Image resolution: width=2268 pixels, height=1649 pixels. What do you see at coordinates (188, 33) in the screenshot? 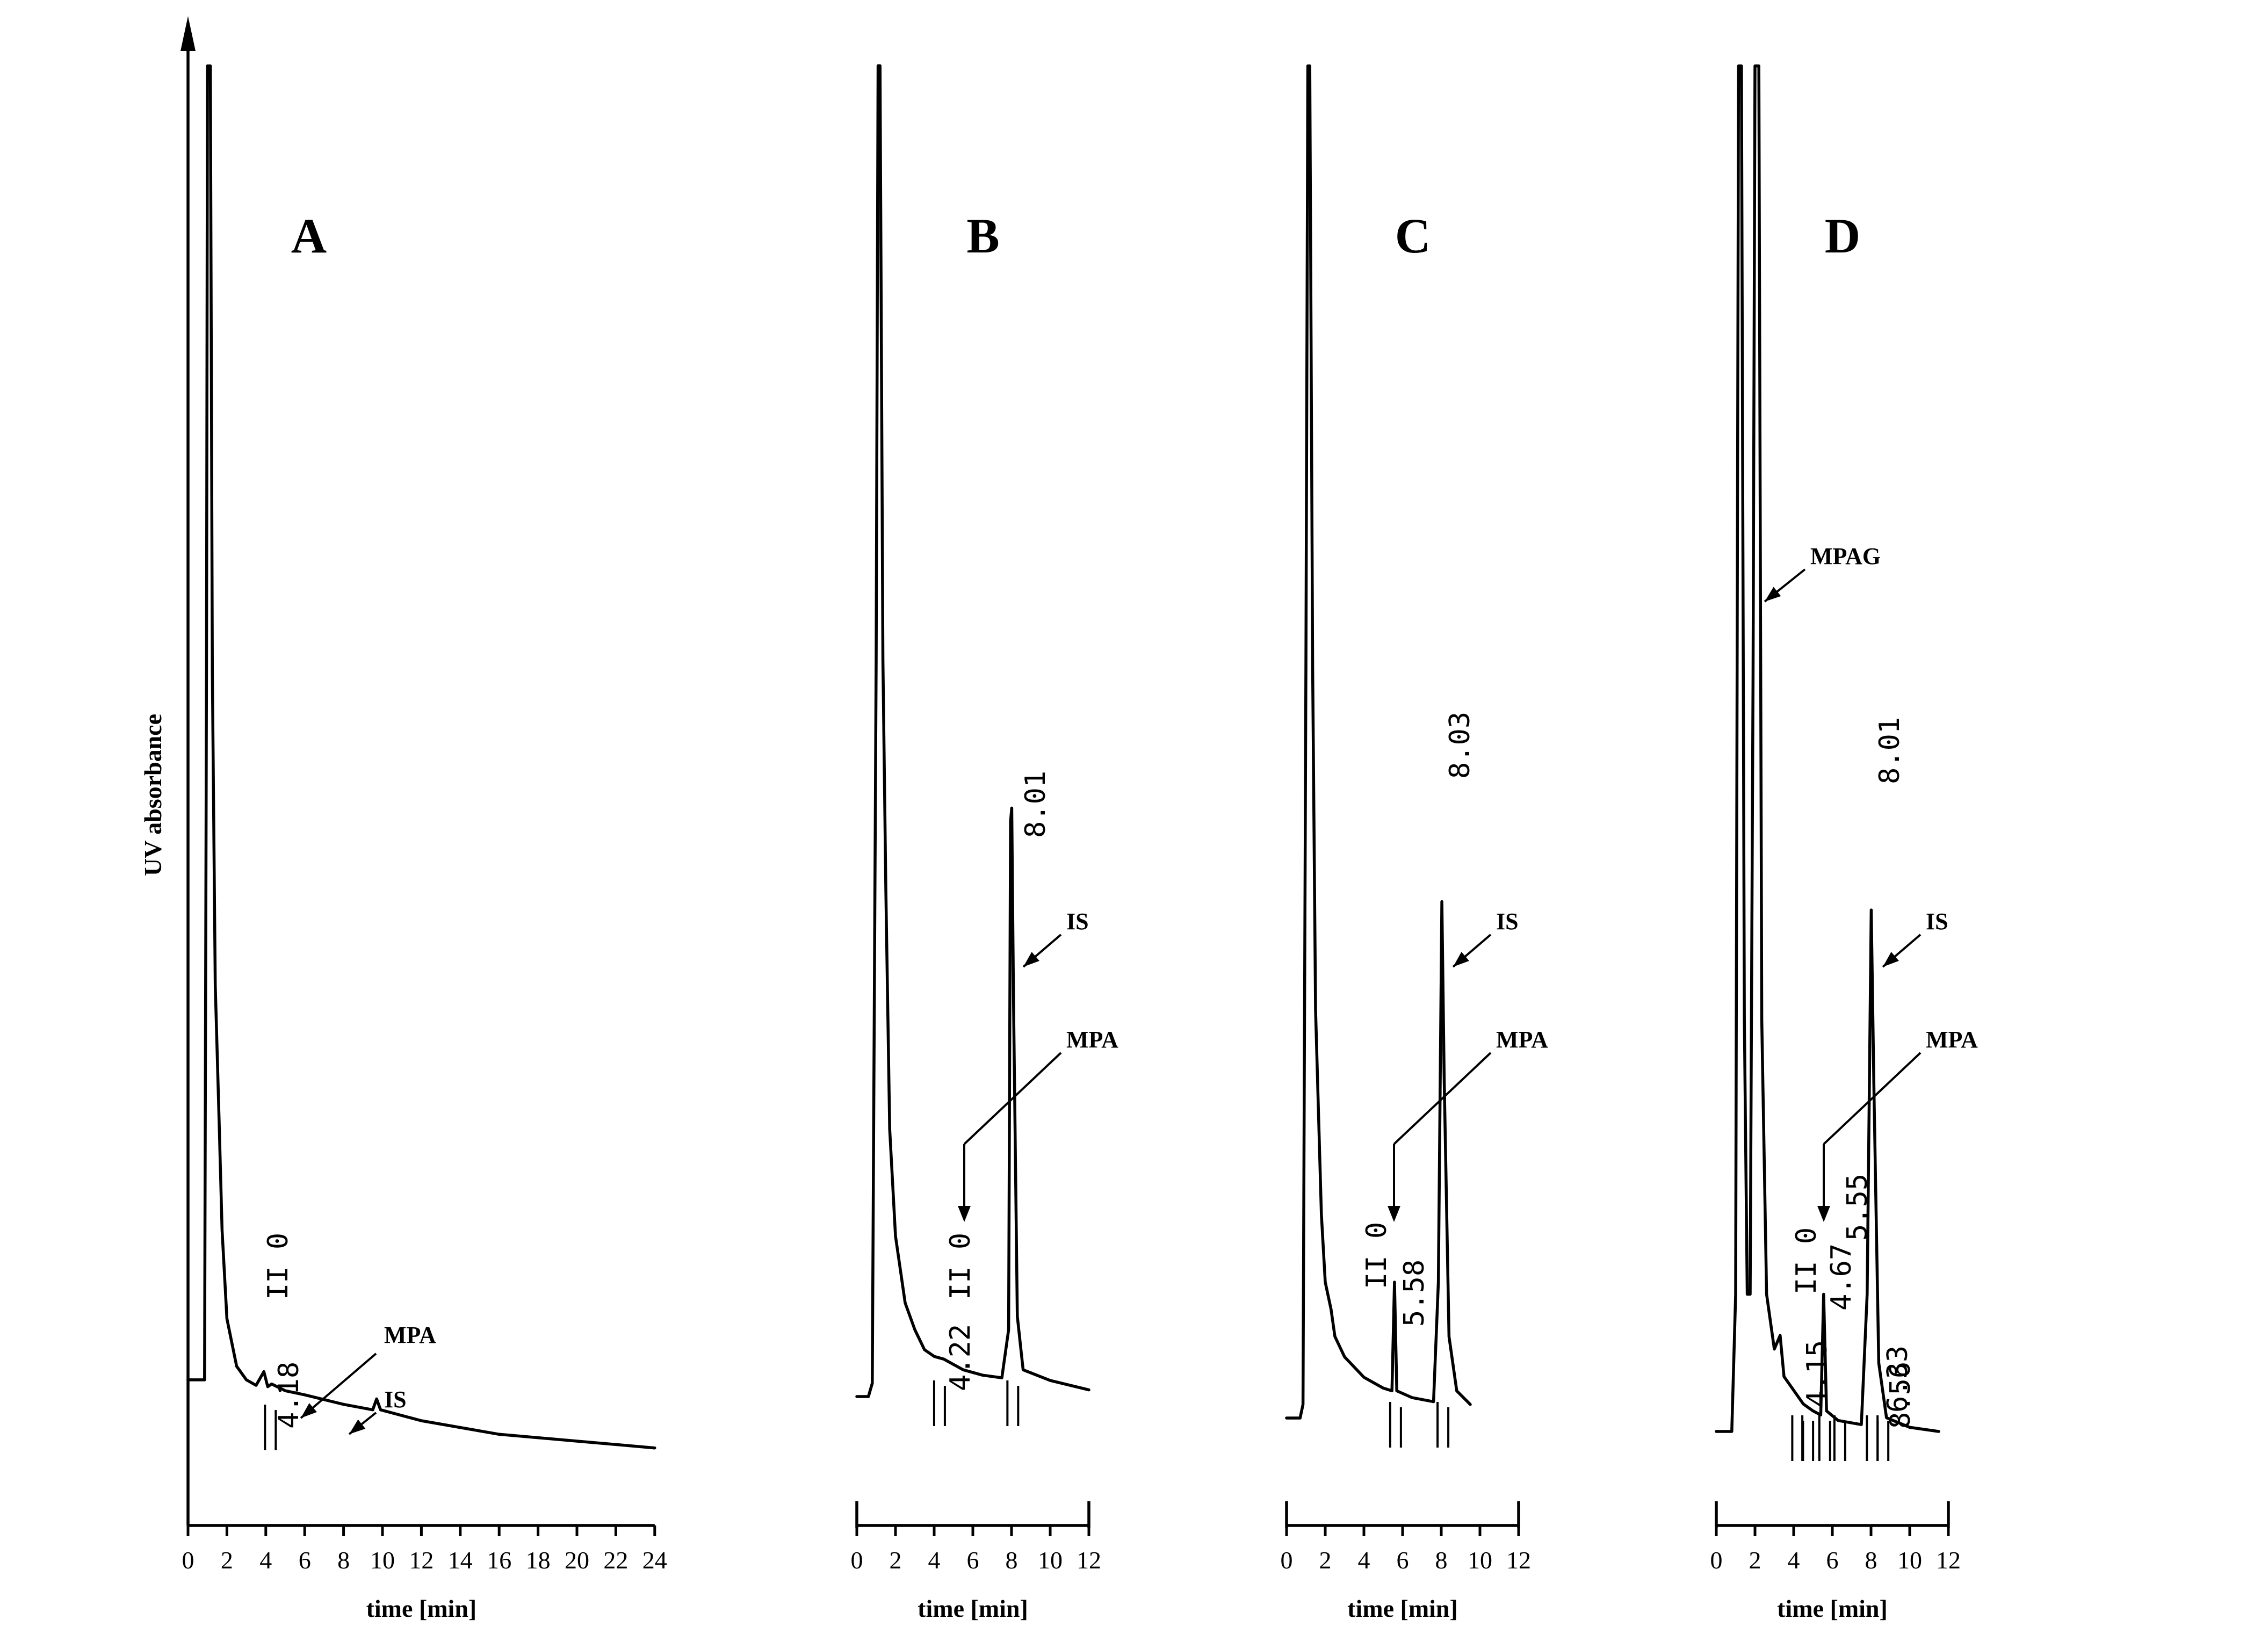
I see `y-axis-arrow` at bounding box center [188, 33].